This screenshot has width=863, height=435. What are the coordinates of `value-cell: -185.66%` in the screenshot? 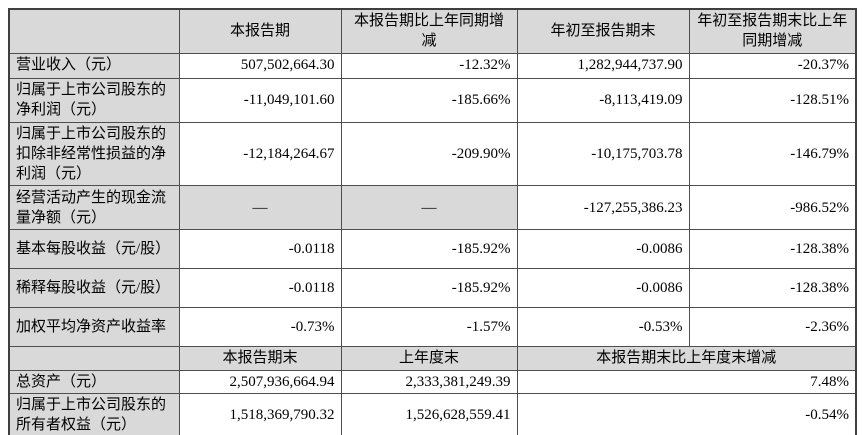 It's located at (429, 100).